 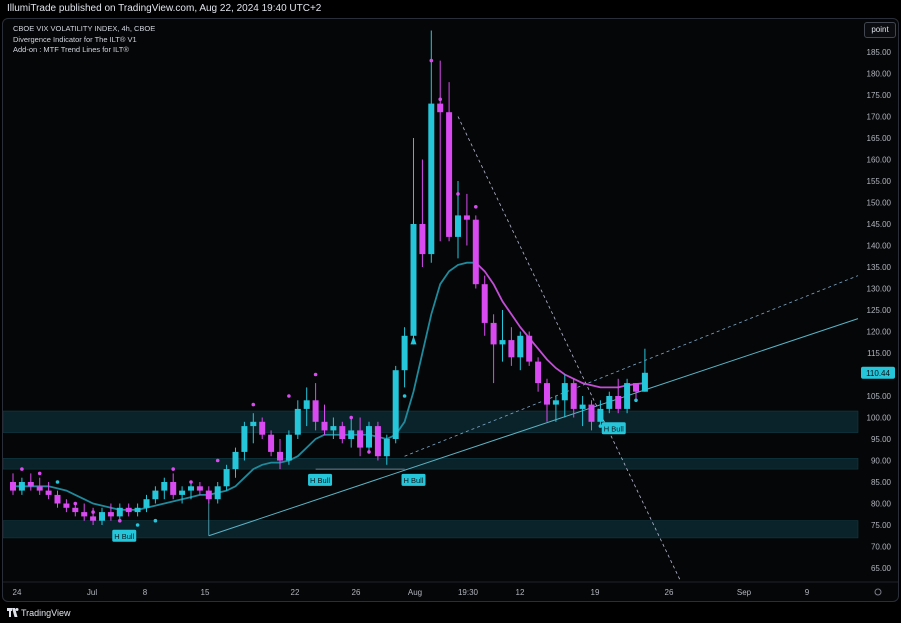 What do you see at coordinates (520, 592) in the screenshot?
I see `x-tick-label: 12` at bounding box center [520, 592].